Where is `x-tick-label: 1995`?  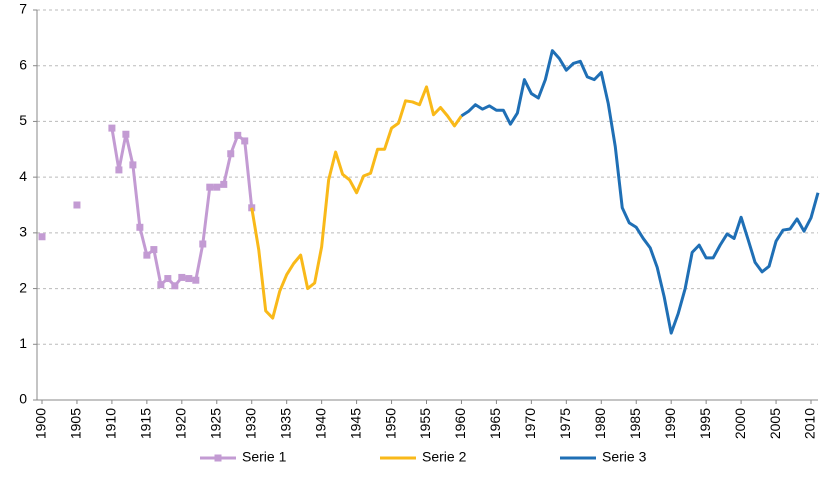
x-tick-label: 1995 is located at coordinates (705, 423).